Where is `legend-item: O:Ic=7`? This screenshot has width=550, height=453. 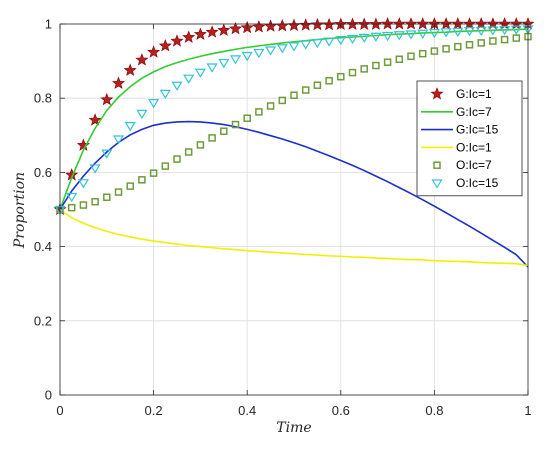
legend-item: O:Ic=7 is located at coordinates (462, 165).